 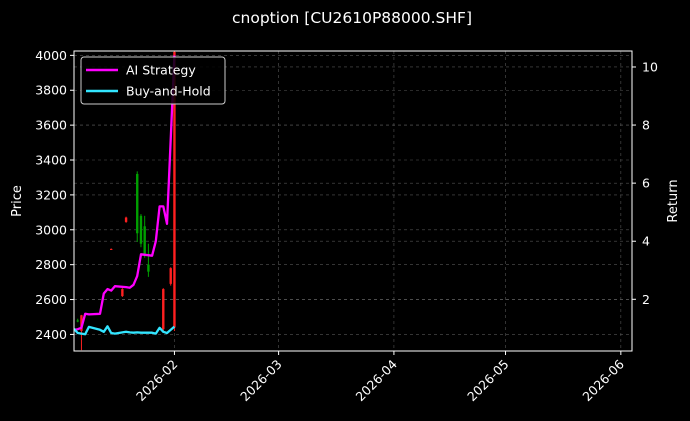 I want to click on y-axis-right-title: Return, so click(x=673, y=200).